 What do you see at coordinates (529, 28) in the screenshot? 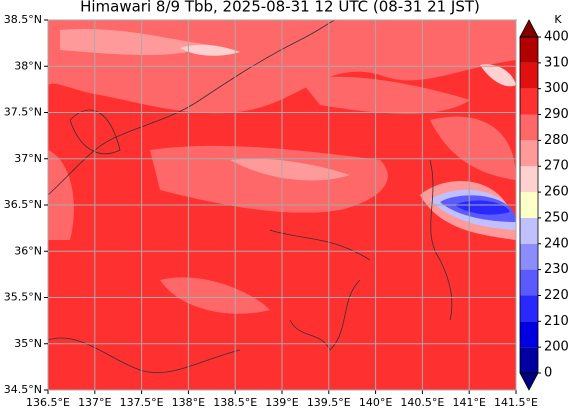
I see `colorbar-over` at bounding box center [529, 28].